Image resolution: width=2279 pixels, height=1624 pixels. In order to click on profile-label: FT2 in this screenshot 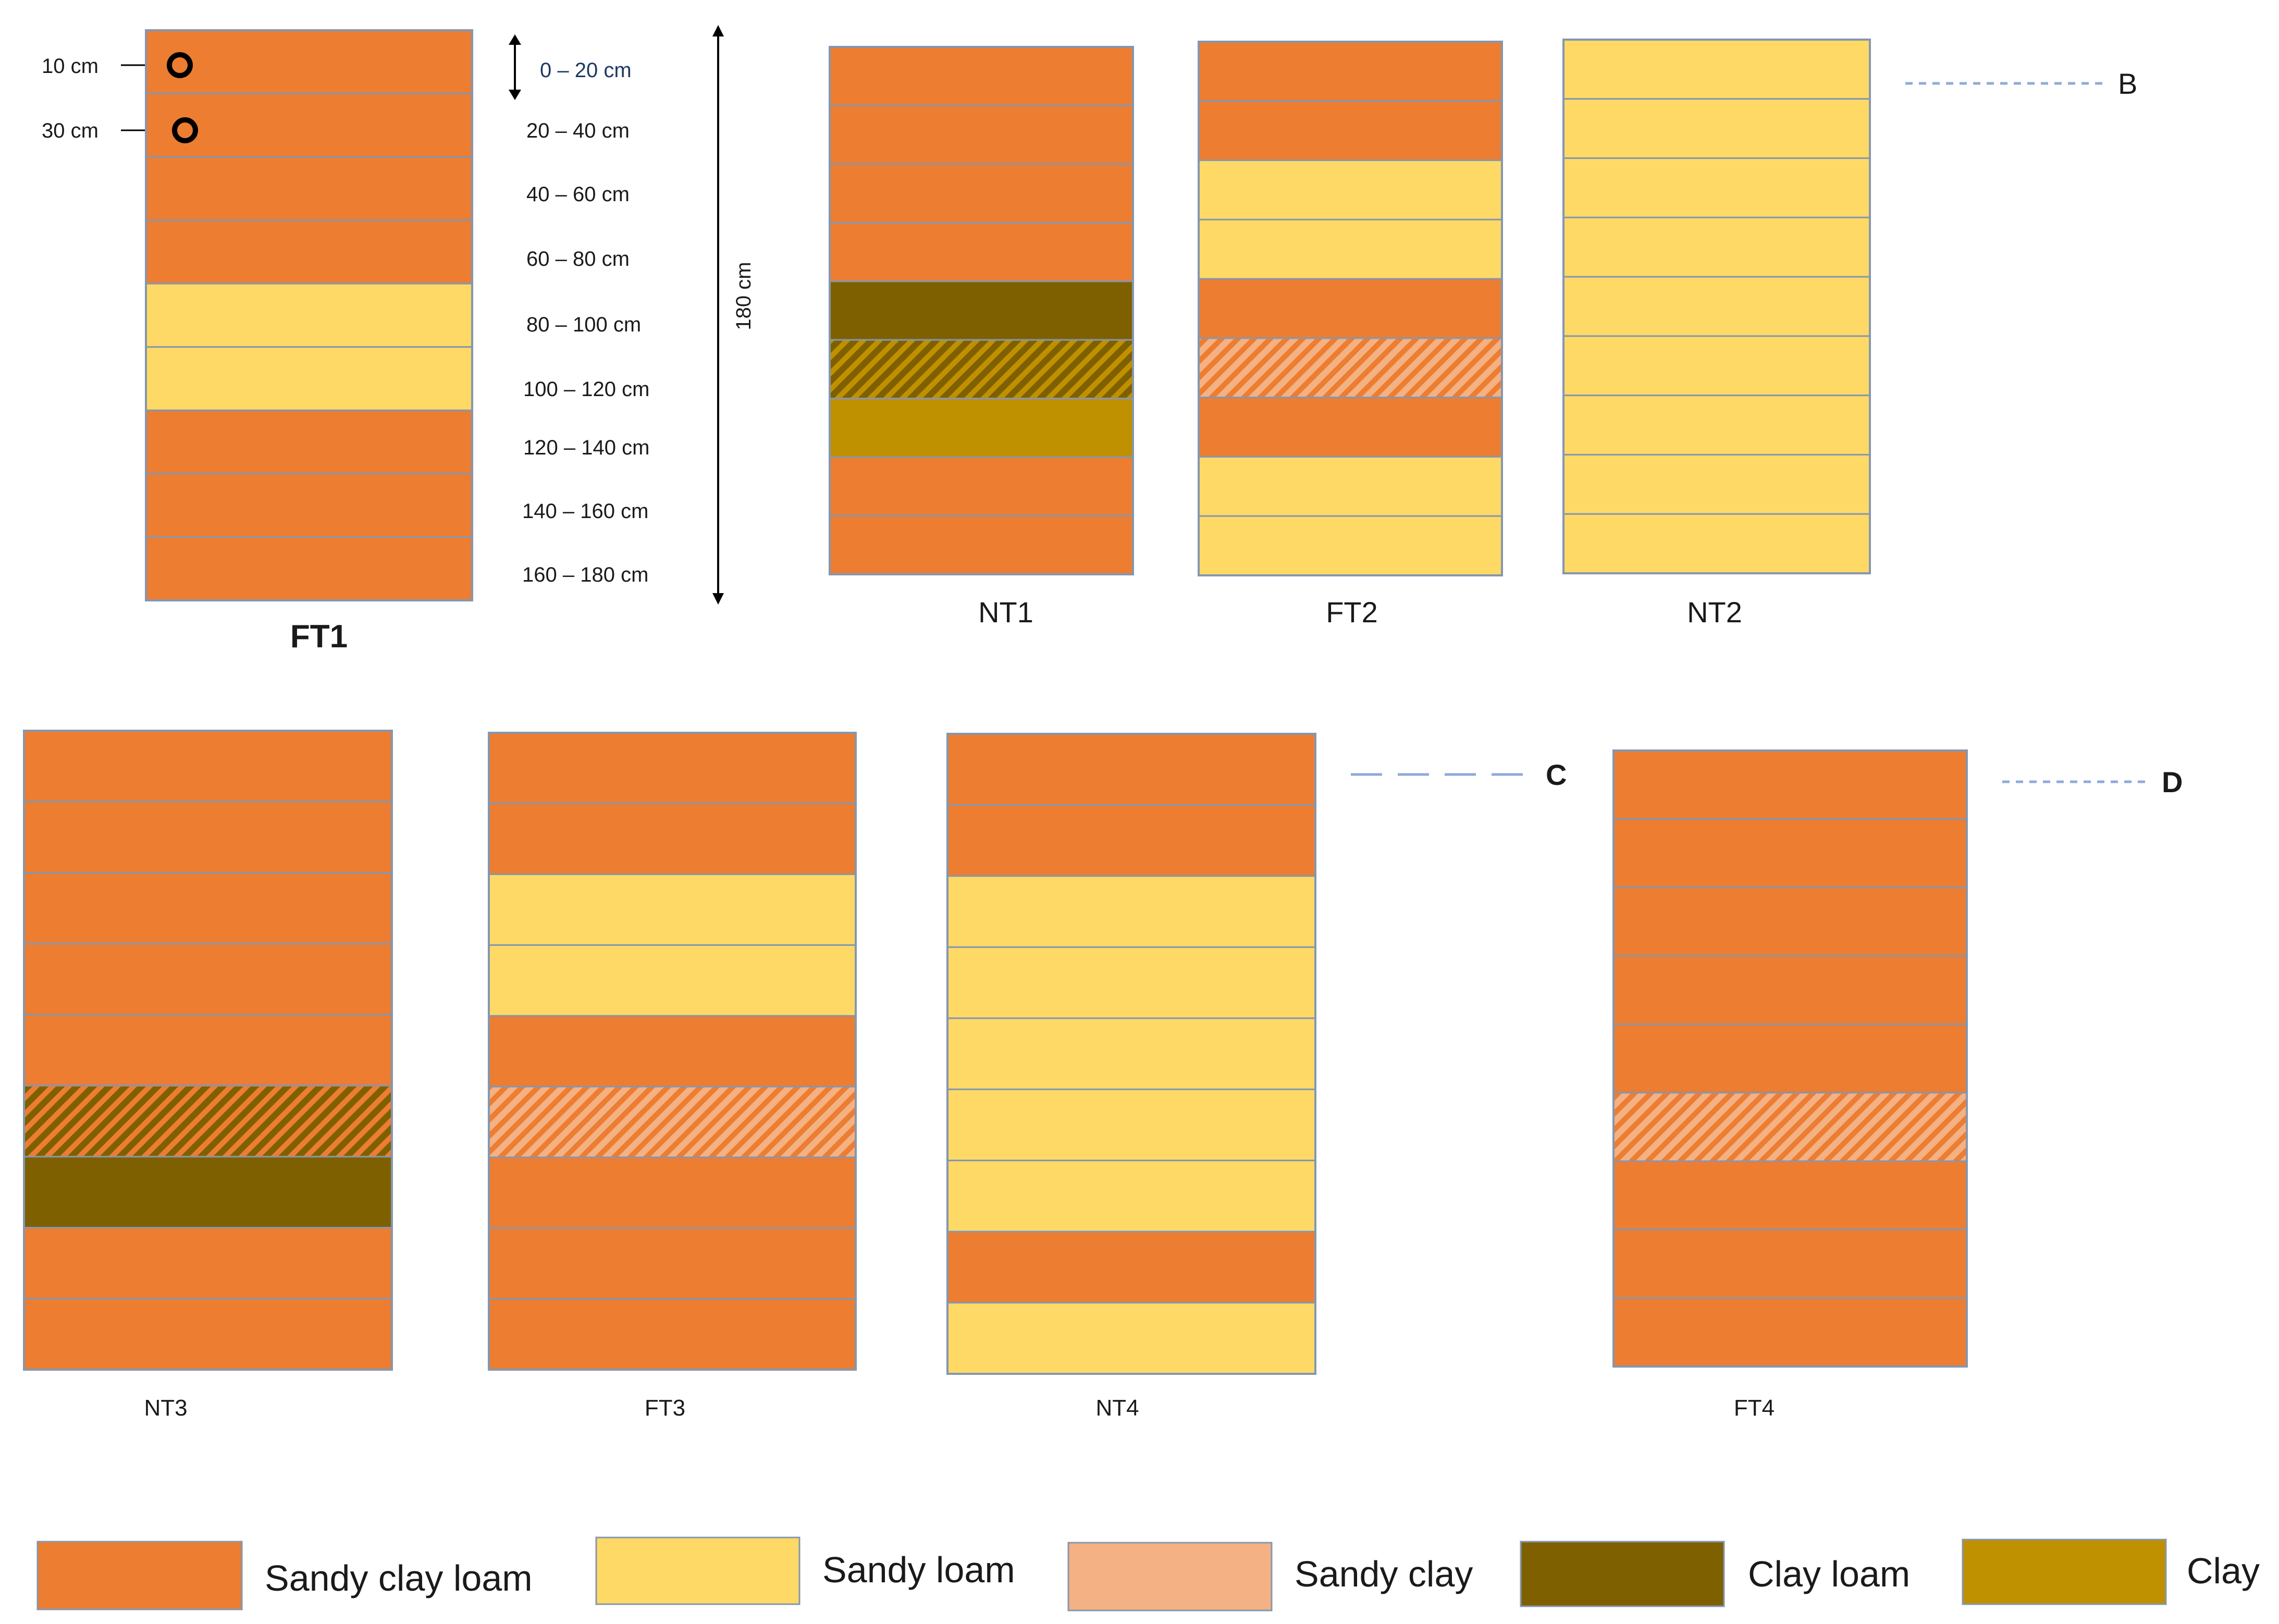, I will do `click(1352, 612)`.